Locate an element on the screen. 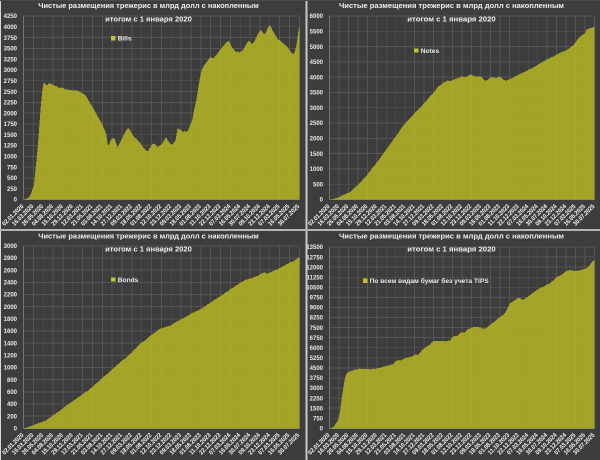 The width and height of the screenshot is (600, 460). svg-text: 250 is located at coordinates (12, 190).